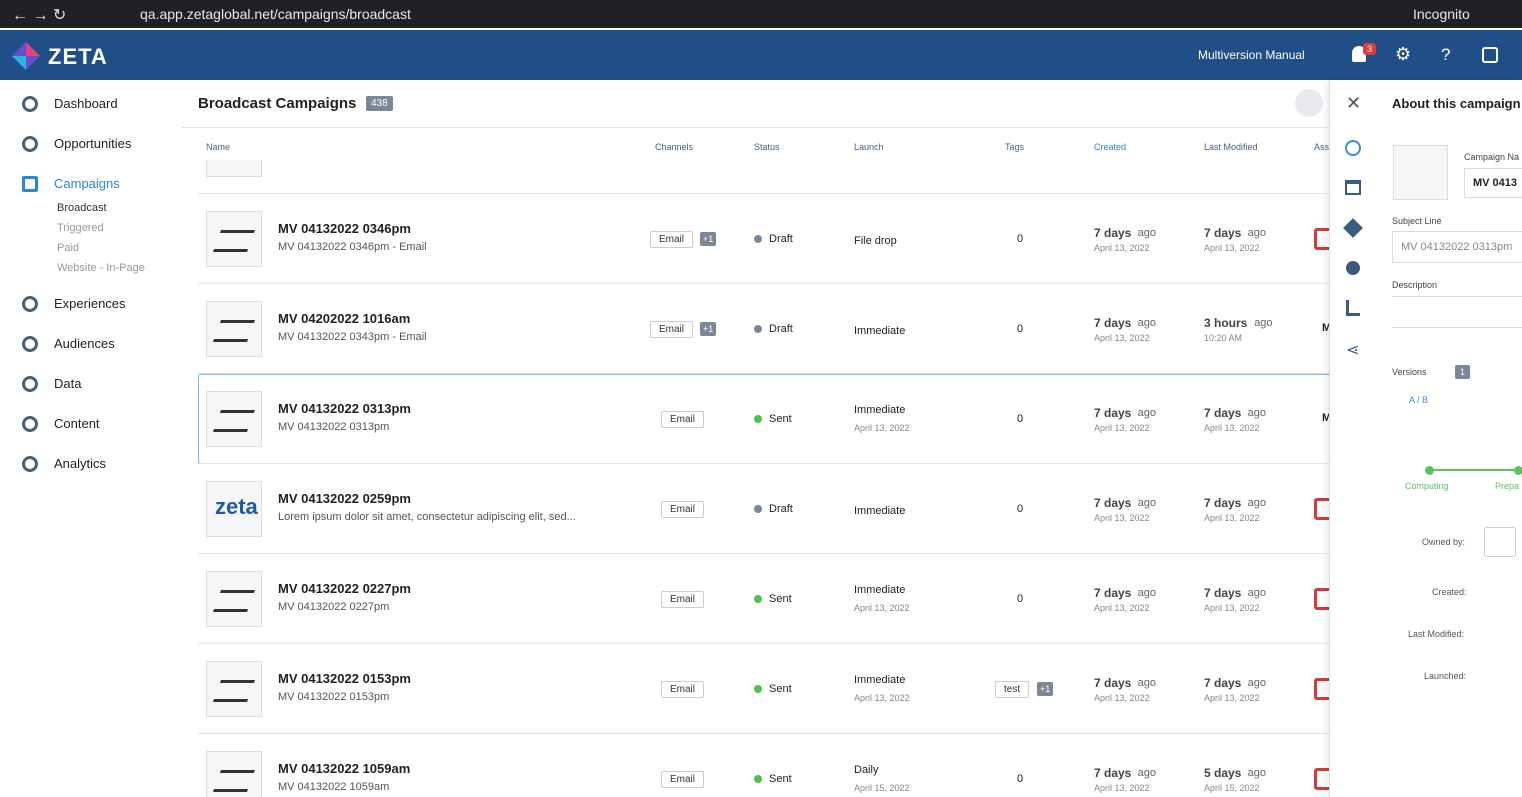 The width and height of the screenshot is (1522, 797). I want to click on tag-chip: test, so click(1012, 689).